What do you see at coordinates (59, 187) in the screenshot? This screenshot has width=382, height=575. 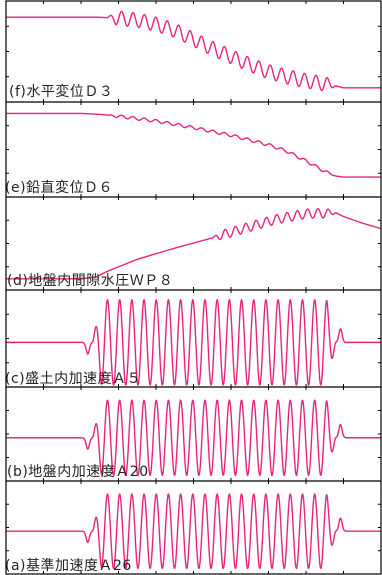 I see `panel-e-label: (e)鉛直変位Ｄ６` at bounding box center [59, 187].